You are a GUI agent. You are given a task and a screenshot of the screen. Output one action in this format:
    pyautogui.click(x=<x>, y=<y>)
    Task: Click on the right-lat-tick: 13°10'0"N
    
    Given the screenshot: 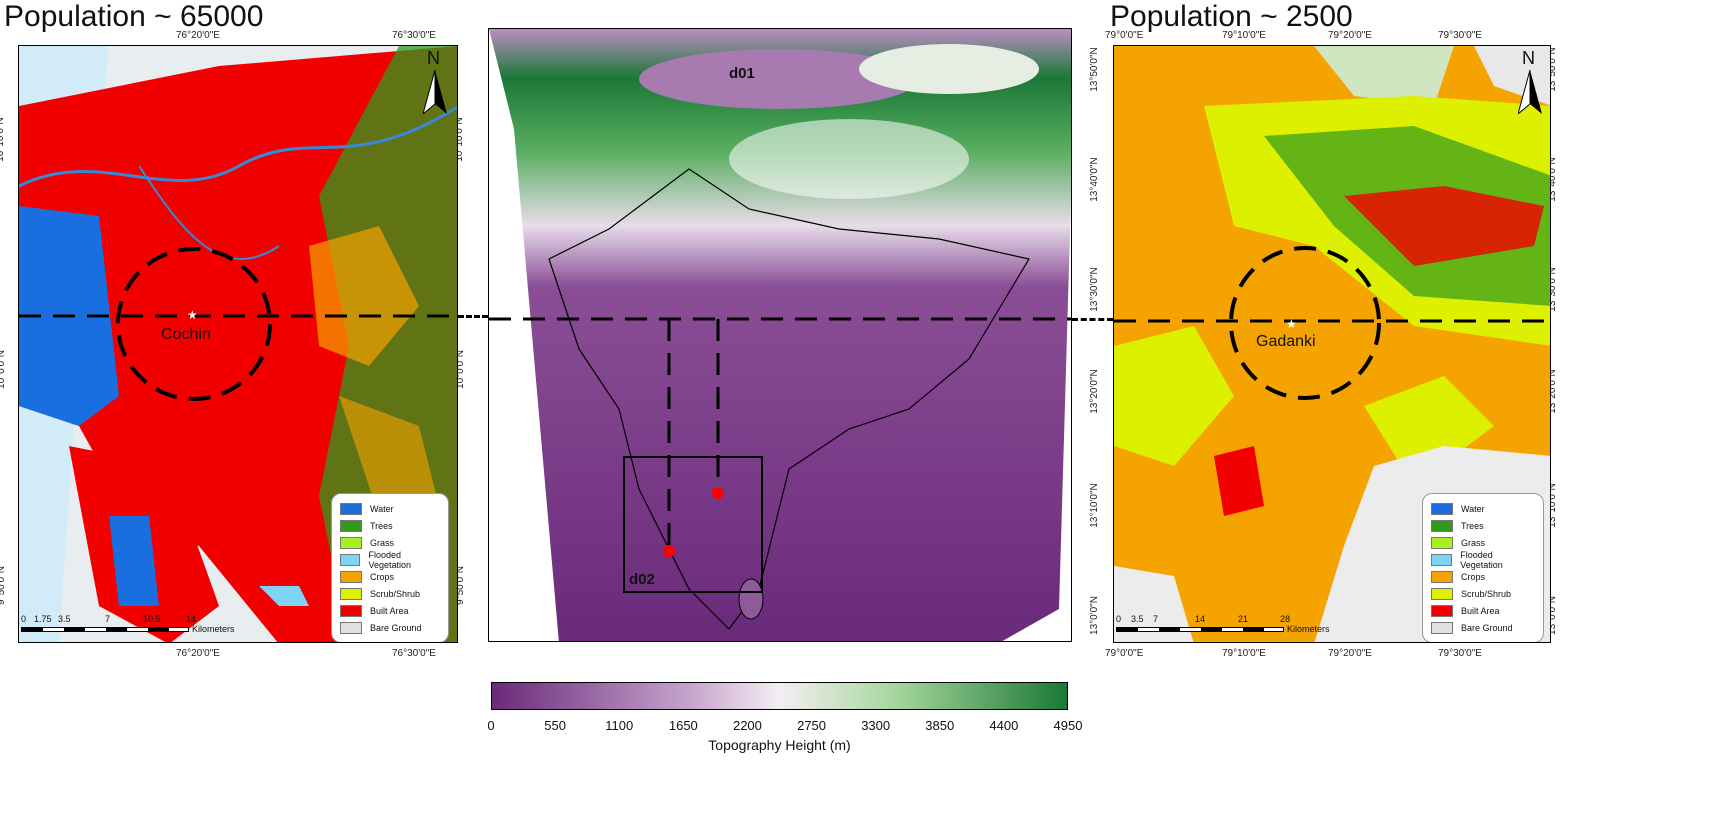 What is the action you would take?
    pyautogui.click(x=1094, y=505)
    